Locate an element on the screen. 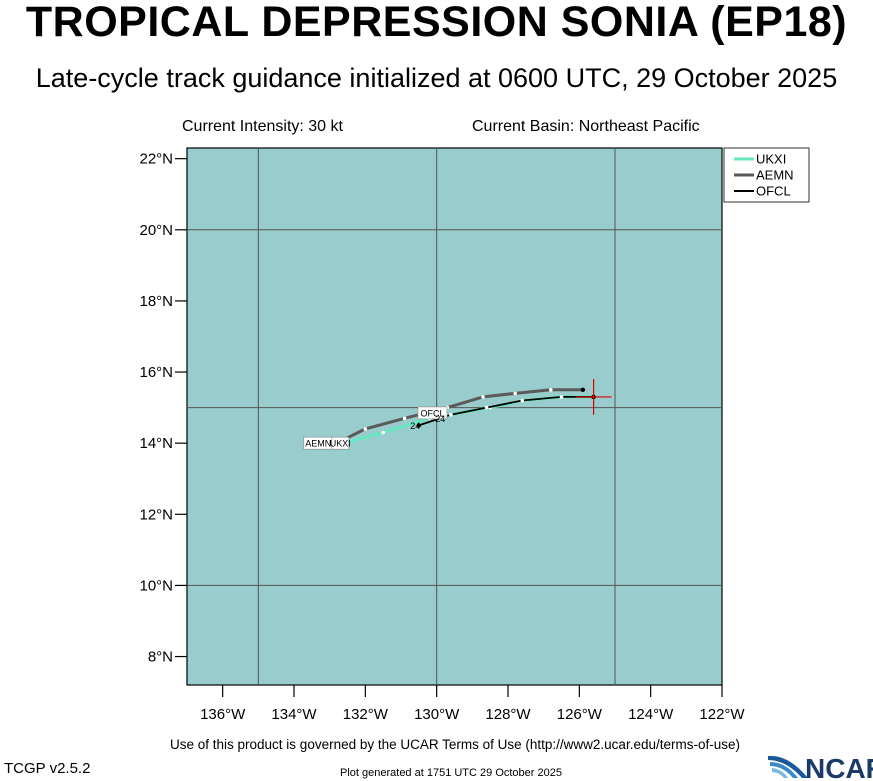 Image resolution: width=873 pixels, height=781 pixels. track-label-text: OFCL is located at coordinates (432, 413).